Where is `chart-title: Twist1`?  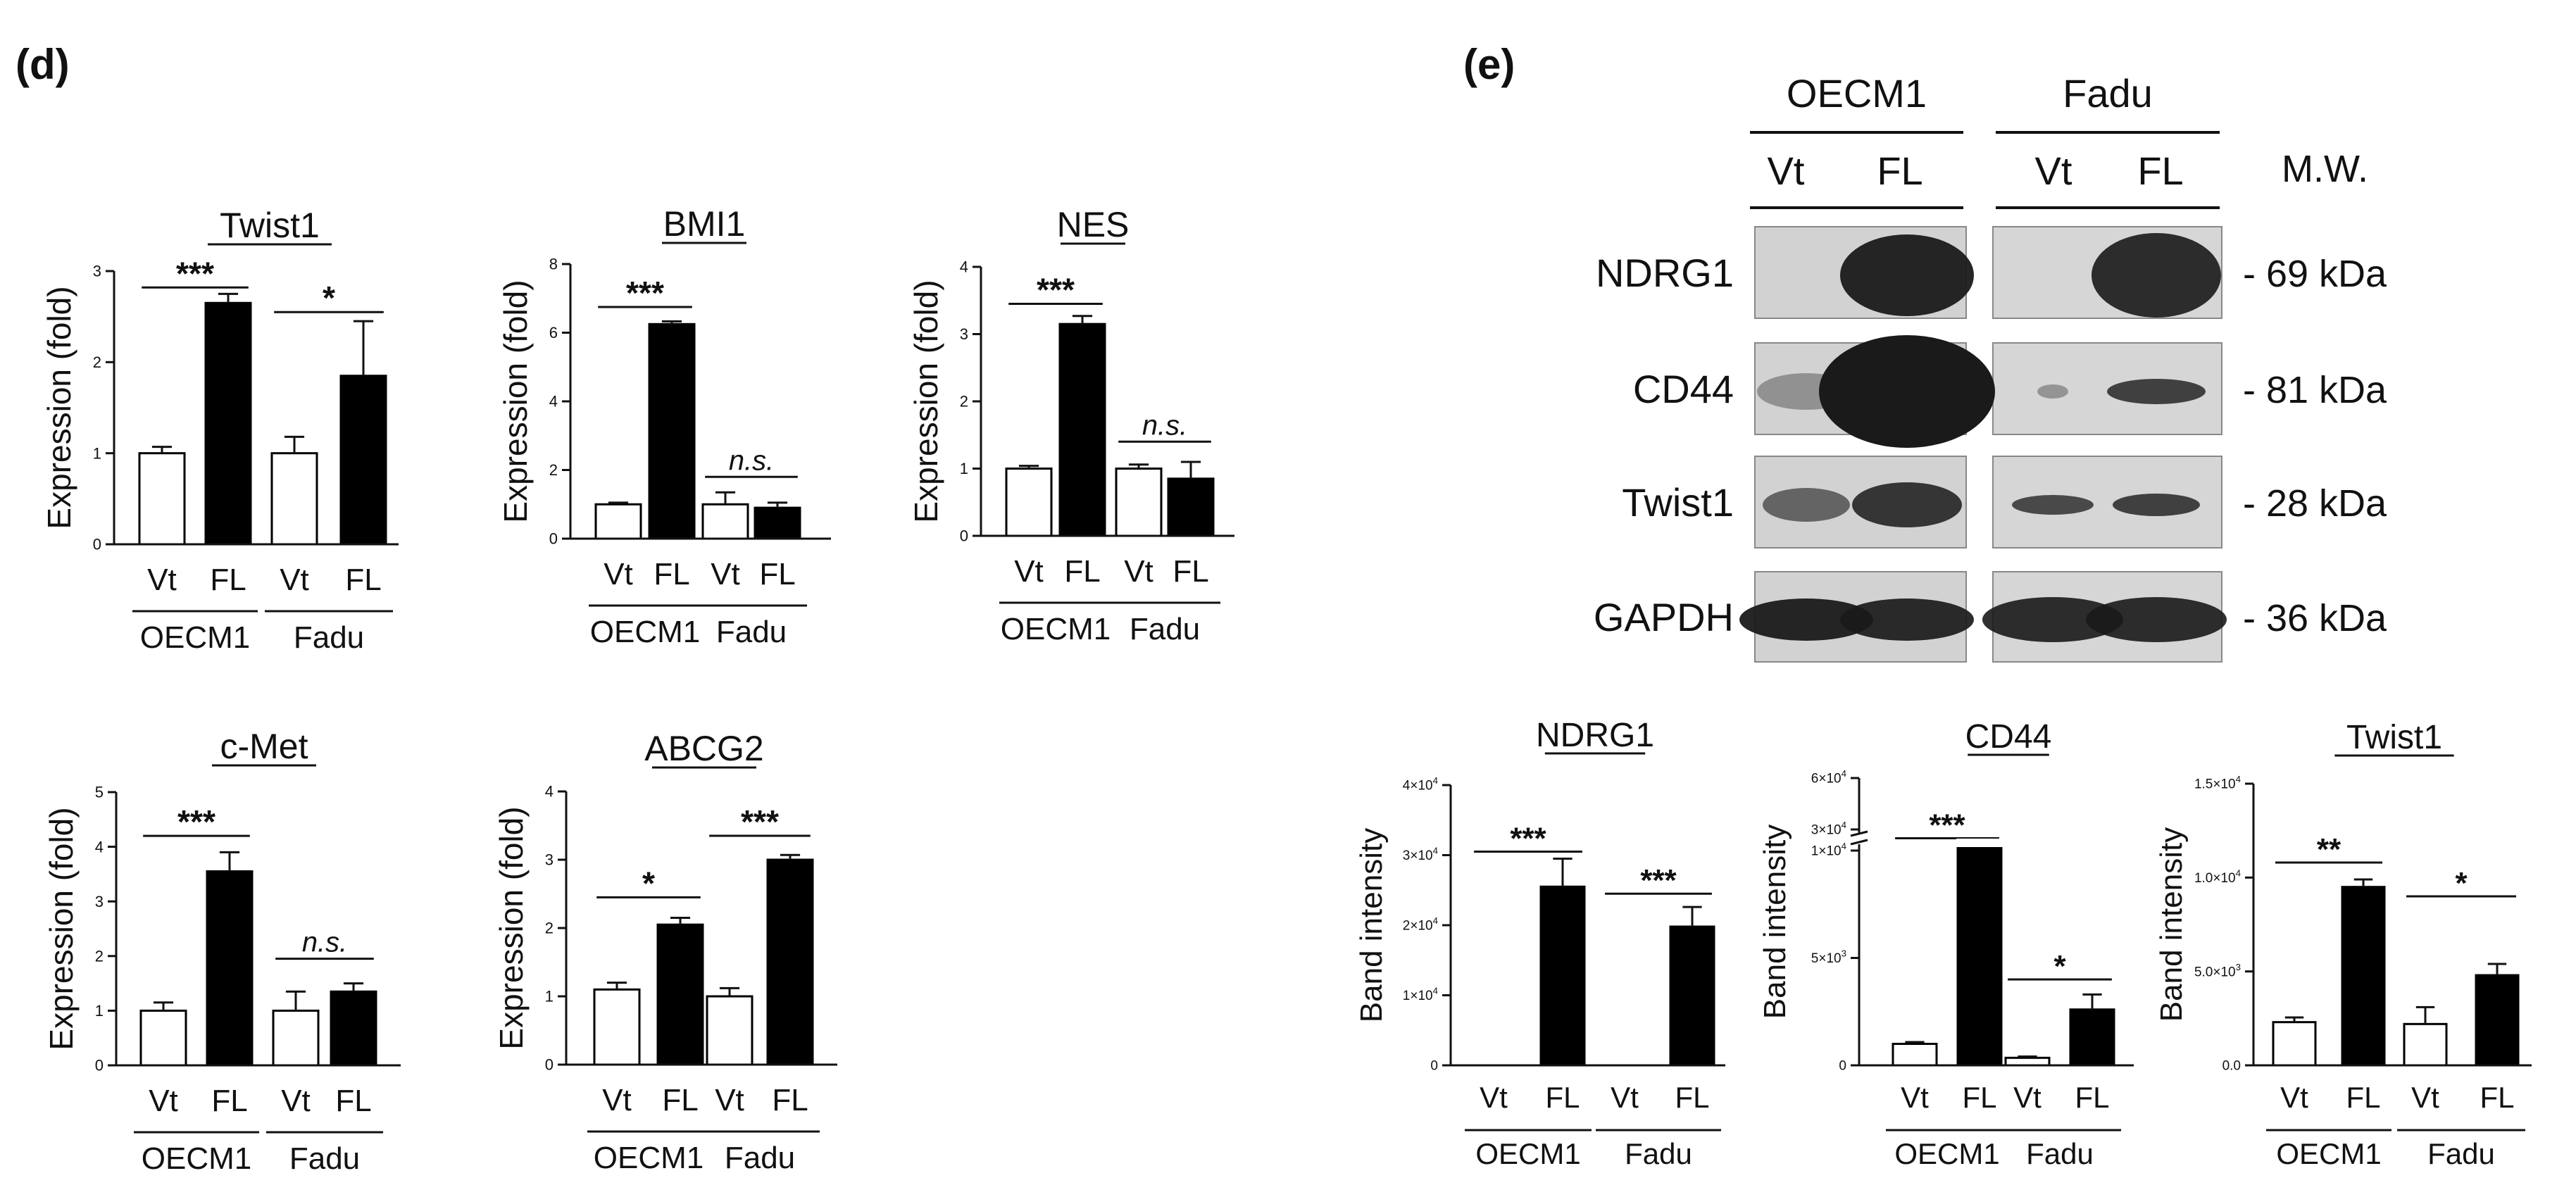
chart-title: Twist1 is located at coordinates (270, 225).